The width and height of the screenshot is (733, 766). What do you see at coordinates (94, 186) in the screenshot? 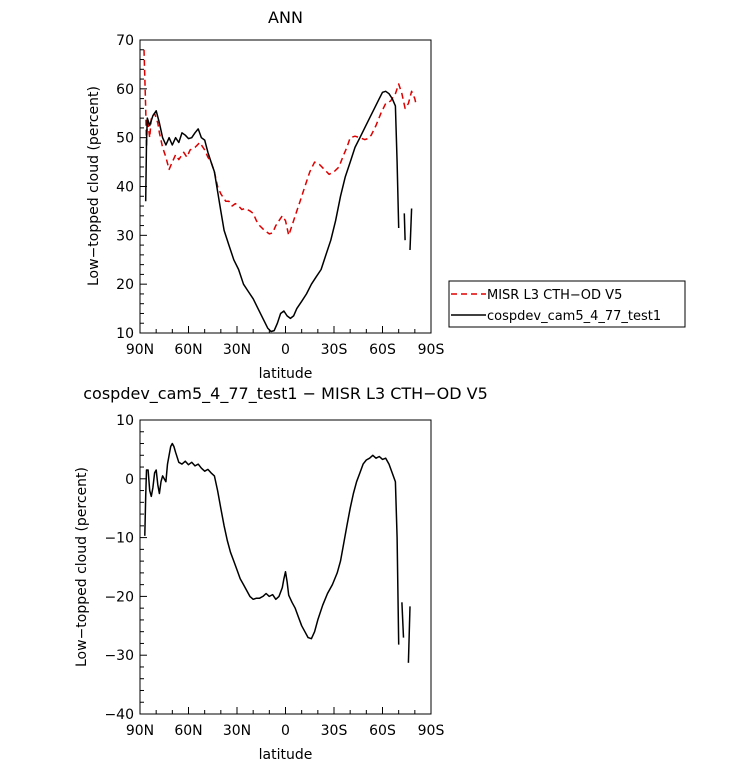
I see `y-axis-label-top: Low−topped cloud (percent)` at bounding box center [94, 186].